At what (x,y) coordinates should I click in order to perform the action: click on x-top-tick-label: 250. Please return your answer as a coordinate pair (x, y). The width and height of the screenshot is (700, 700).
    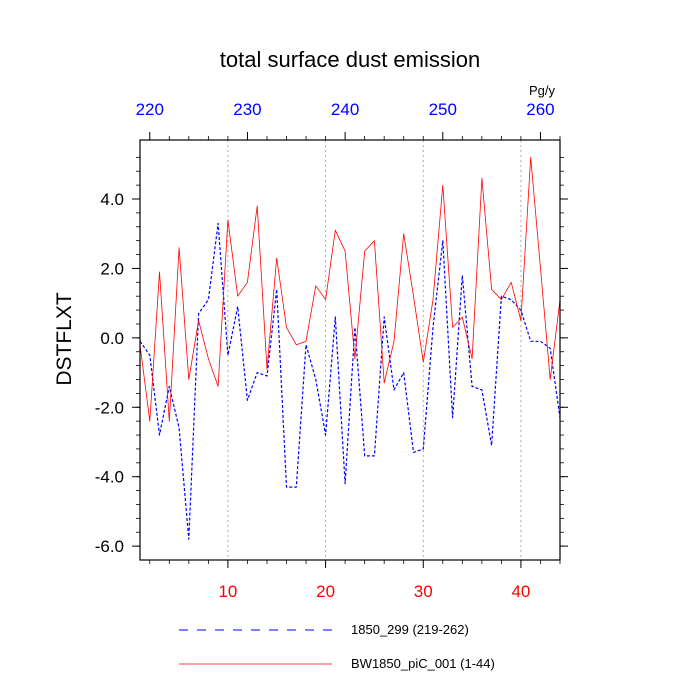
    Looking at the image, I should click on (443, 109).